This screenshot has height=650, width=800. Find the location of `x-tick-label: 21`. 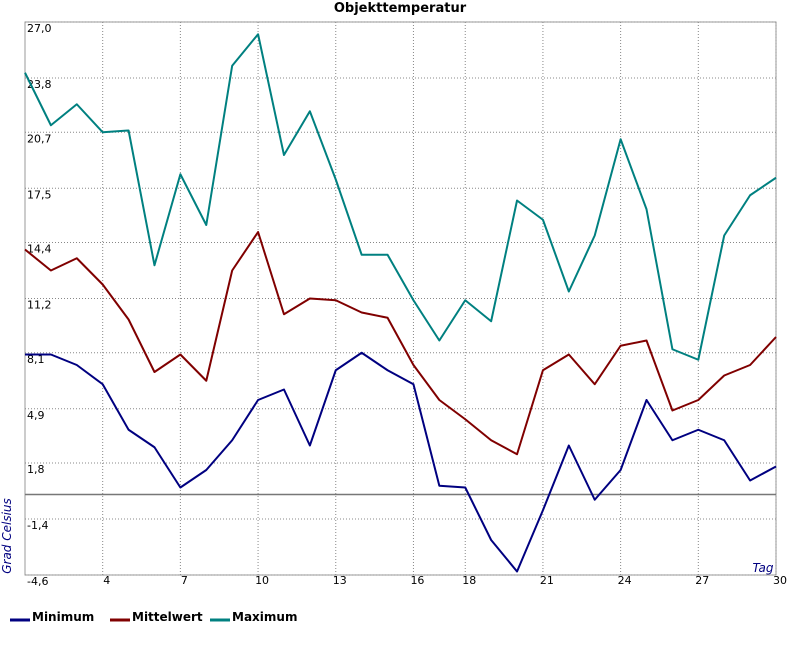

x-tick-label: 21 is located at coordinates (547, 580).